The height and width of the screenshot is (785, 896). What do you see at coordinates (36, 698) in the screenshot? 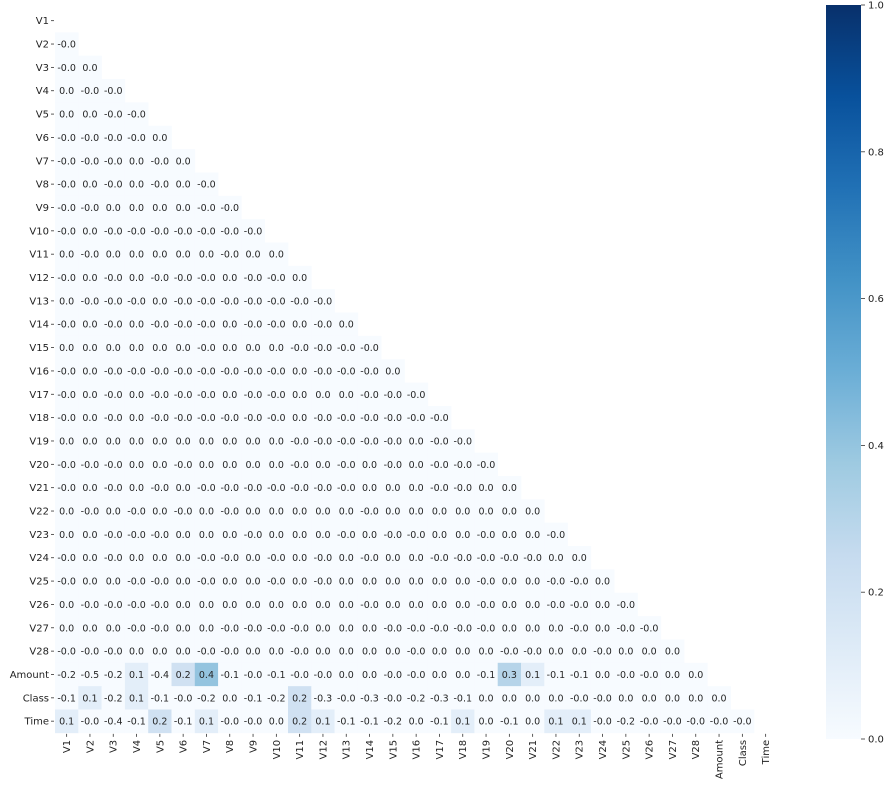
I see `row-tick-label: Class` at bounding box center [36, 698].